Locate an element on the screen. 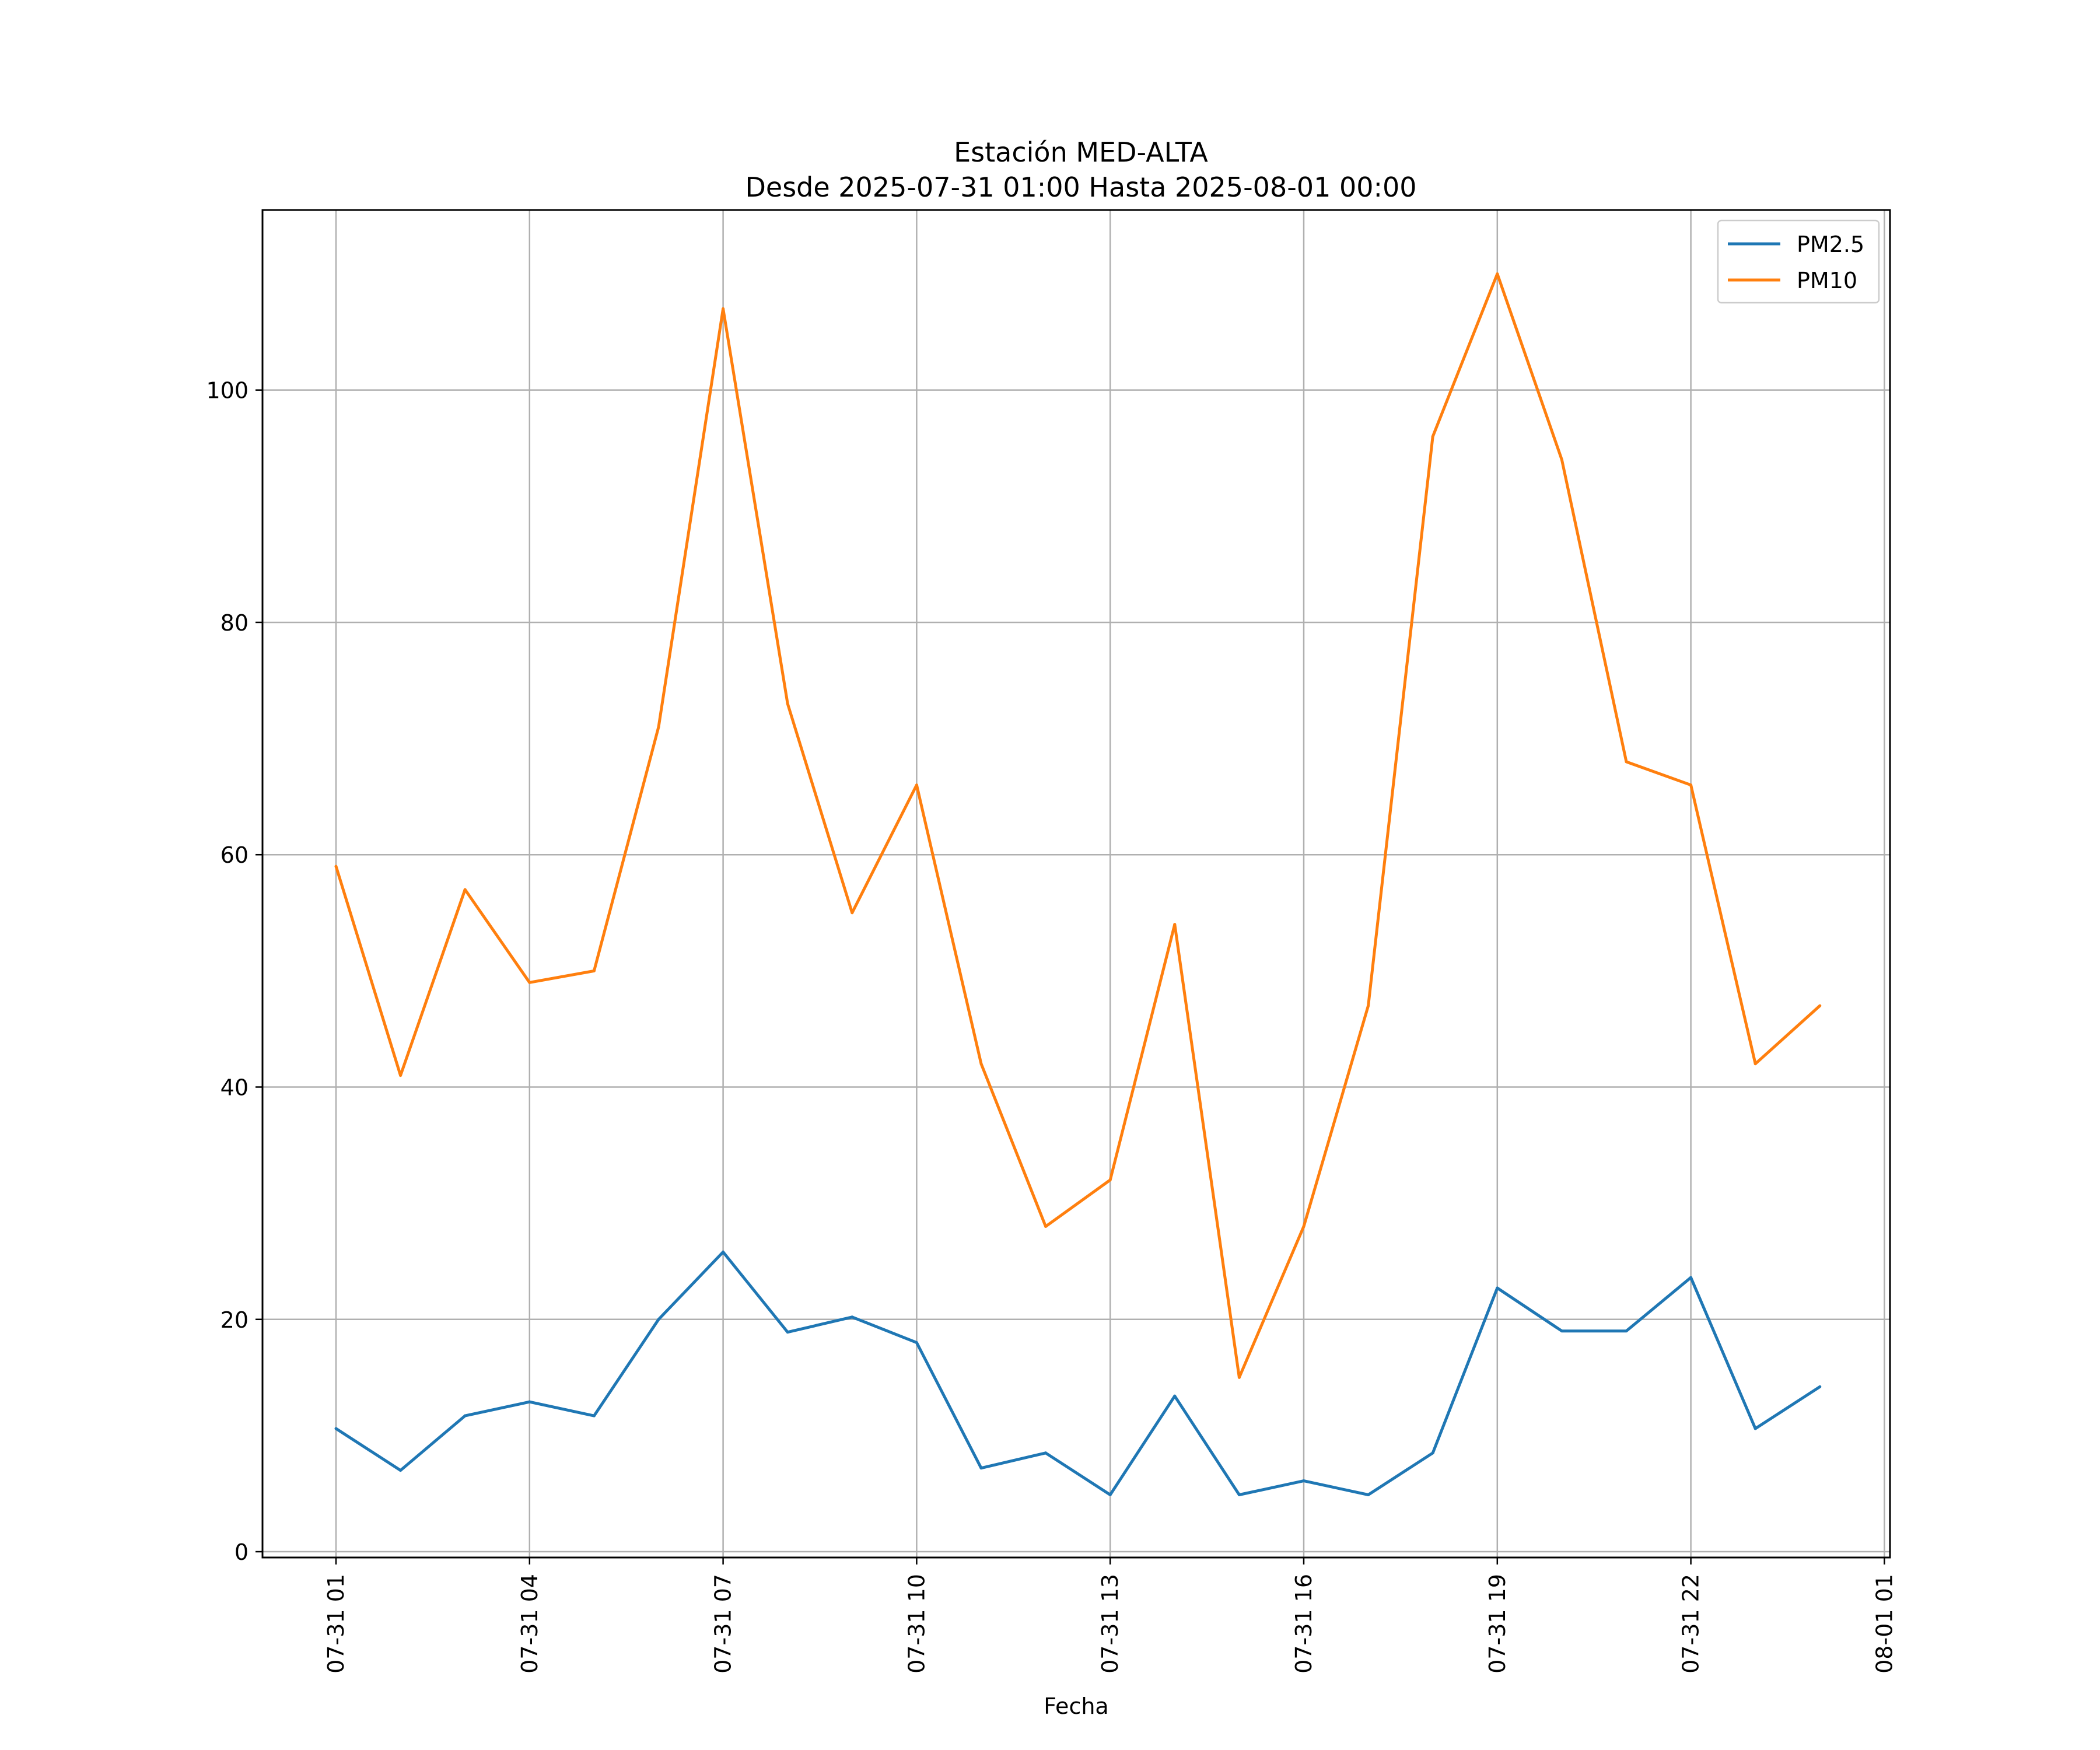 The height and width of the screenshot is (1750, 2100). legend-label-pm25: PM2.5 is located at coordinates (1831, 244).